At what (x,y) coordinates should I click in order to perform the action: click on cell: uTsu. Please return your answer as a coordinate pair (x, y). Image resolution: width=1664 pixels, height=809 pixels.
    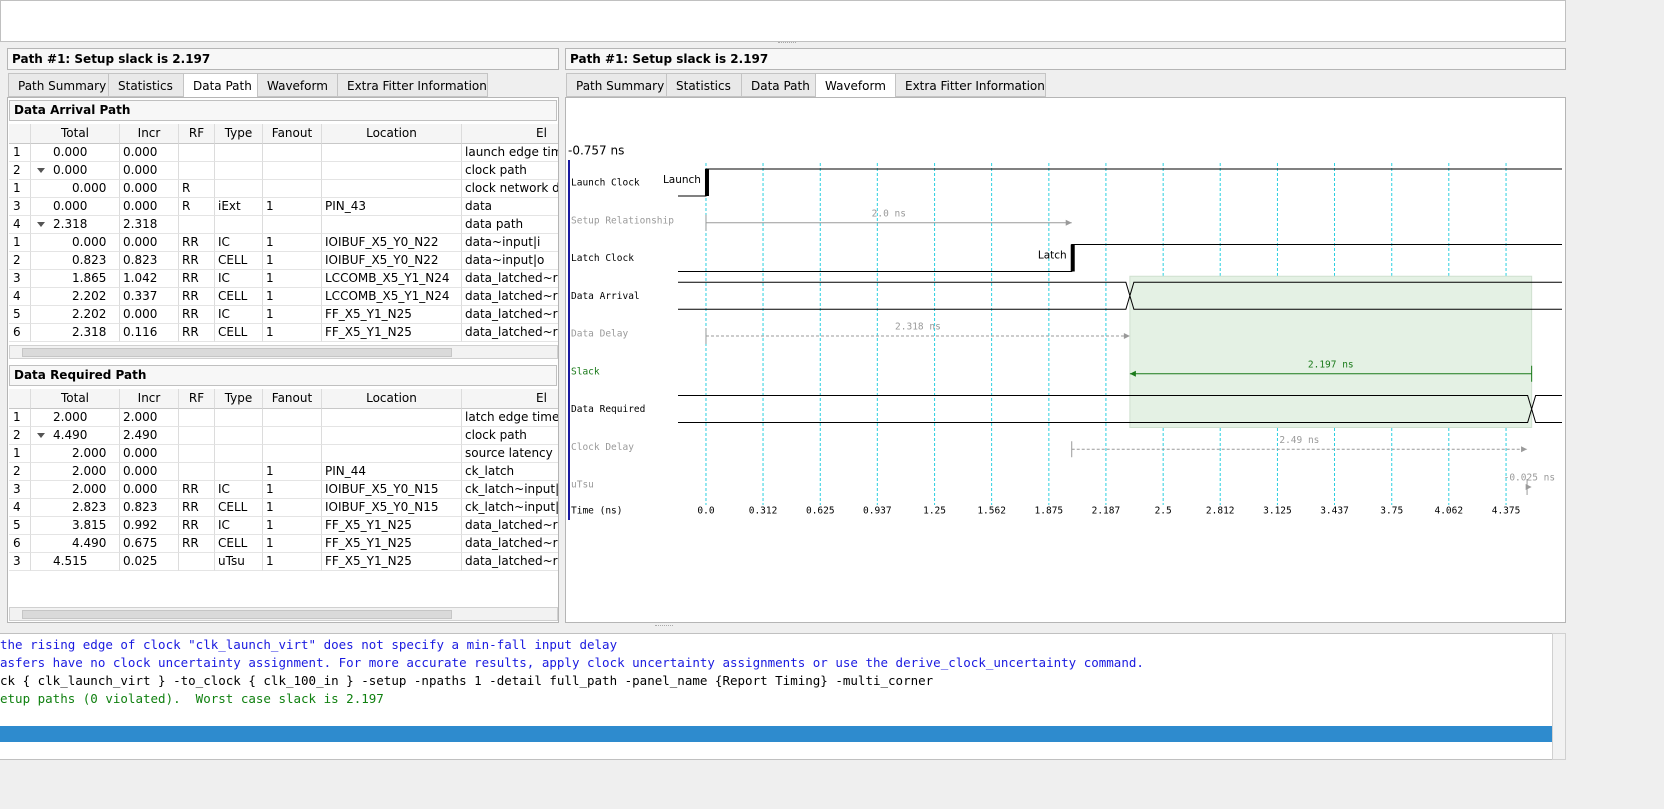
    Looking at the image, I should click on (239, 562).